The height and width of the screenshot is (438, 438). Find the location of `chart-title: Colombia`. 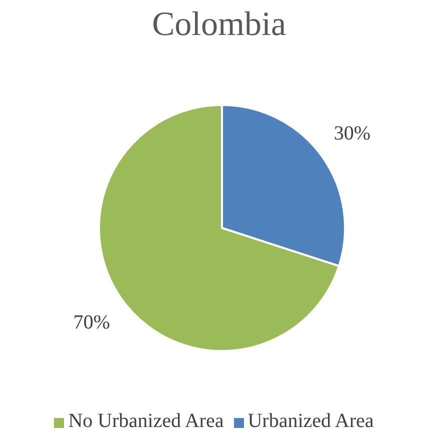

chart-title: Colombia is located at coordinates (219, 25).